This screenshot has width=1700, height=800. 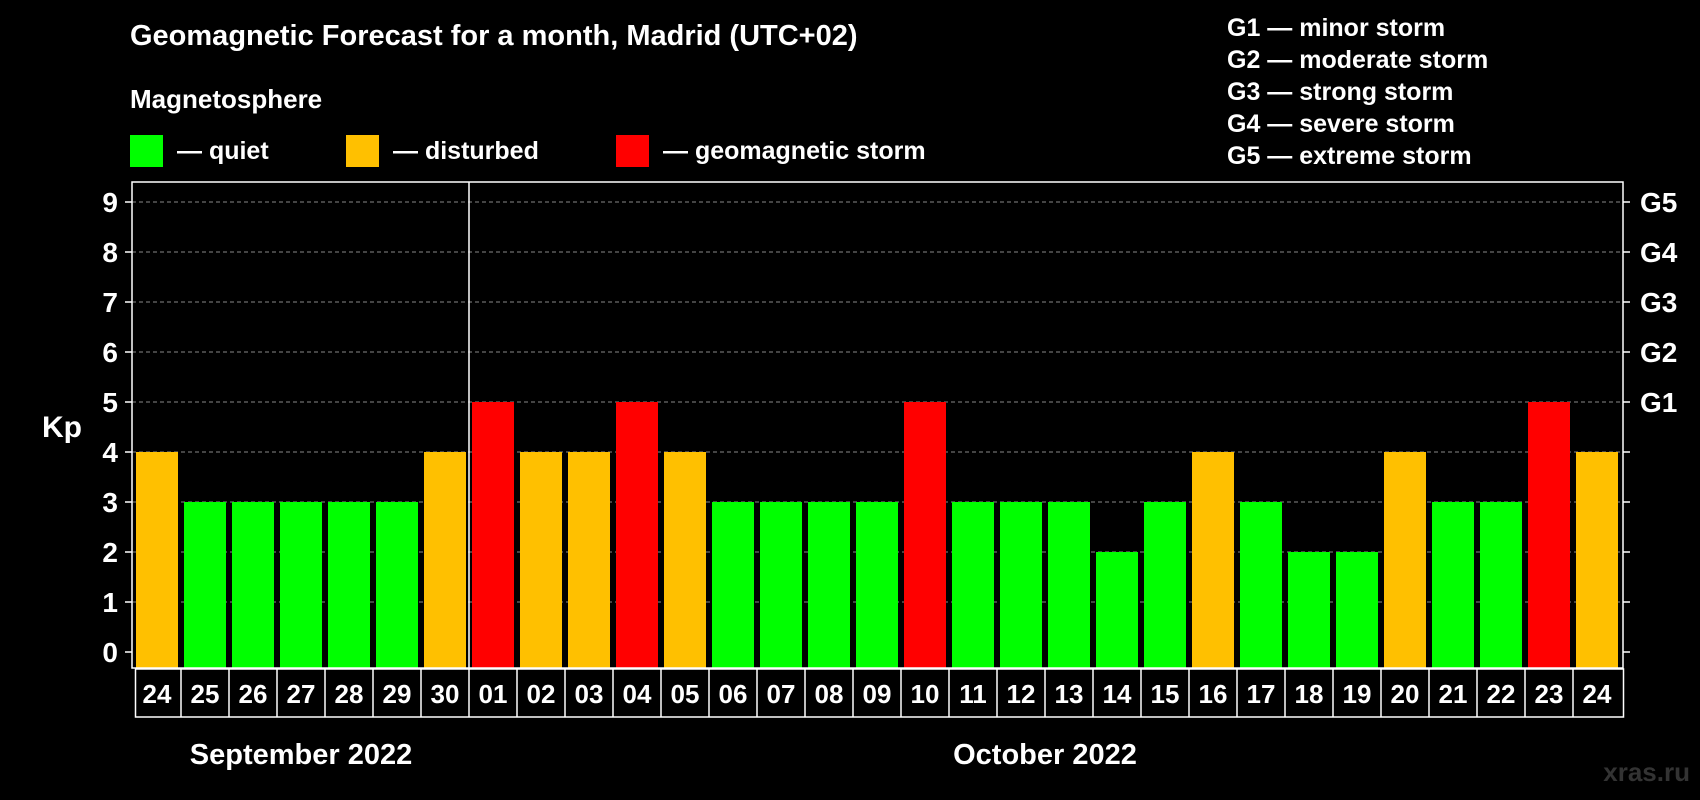 What do you see at coordinates (223, 150) in the screenshot?
I see `legend-label-quiet: — quiet` at bounding box center [223, 150].